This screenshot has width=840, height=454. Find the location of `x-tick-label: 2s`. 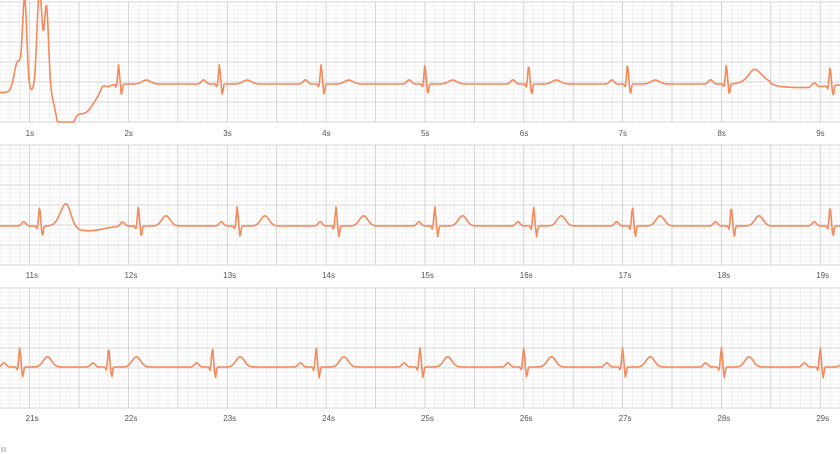

x-tick-label: 2s is located at coordinates (128, 133).